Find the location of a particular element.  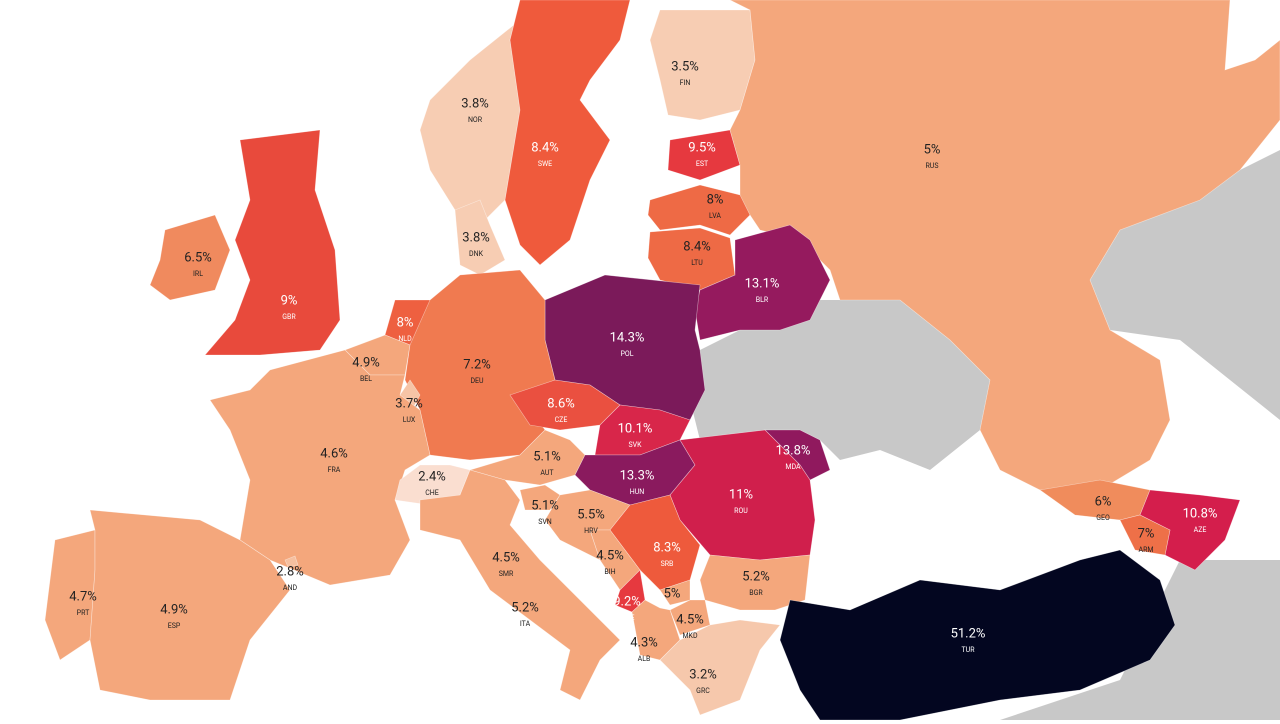

country-code: ESP is located at coordinates (174, 626).